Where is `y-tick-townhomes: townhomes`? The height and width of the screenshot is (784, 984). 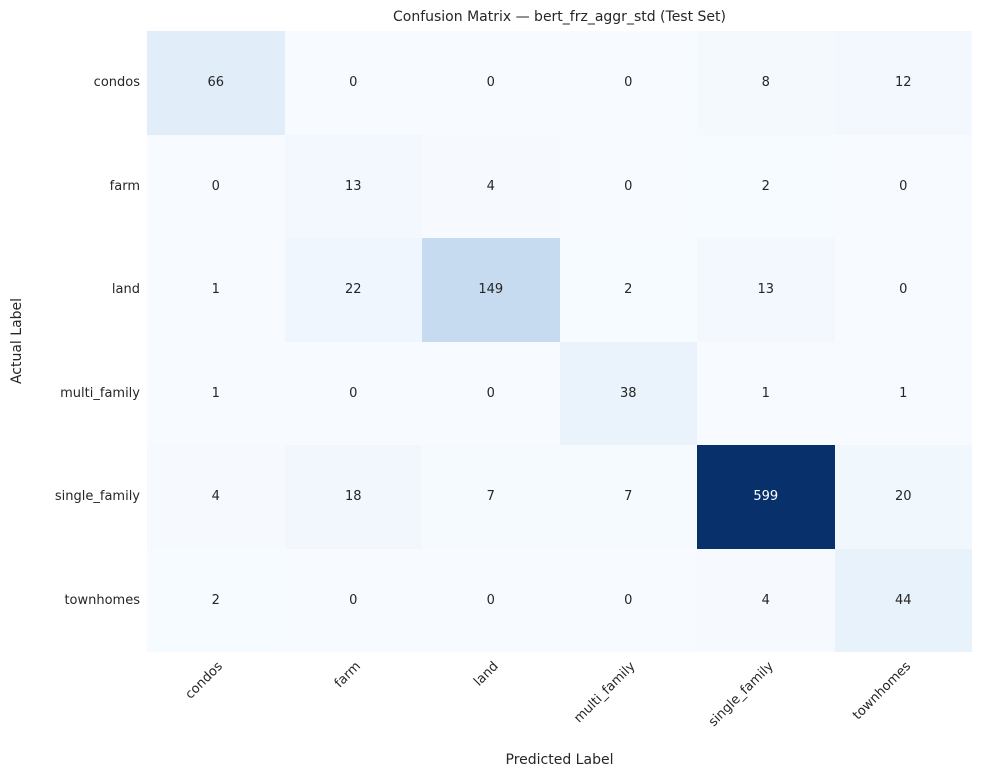 y-tick-townhomes: townhomes is located at coordinates (102, 600).